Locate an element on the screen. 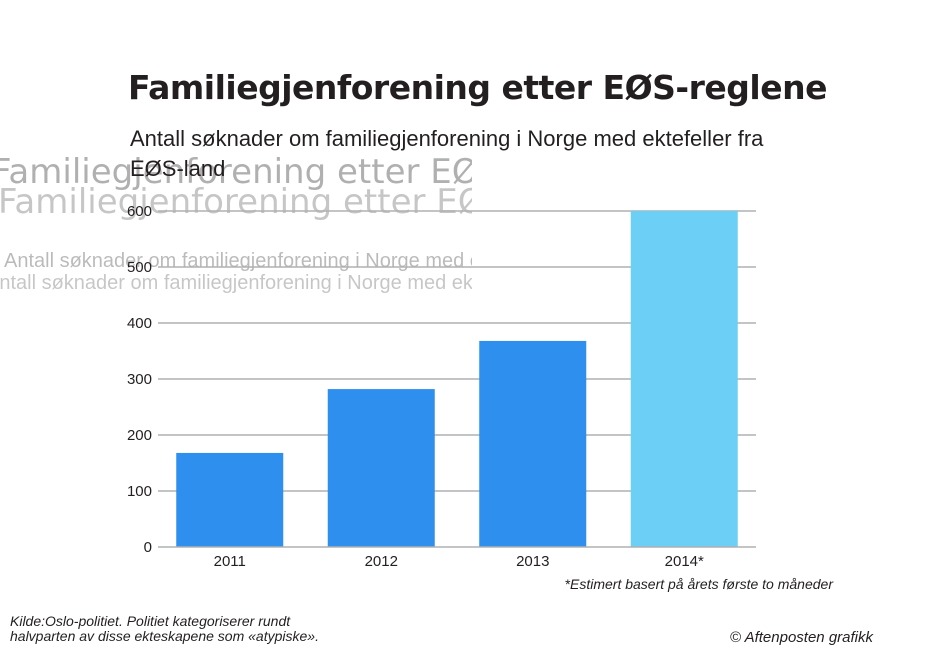 This screenshot has height=650, width=933. y-tick-label-500: 500 is located at coordinates (139, 267).